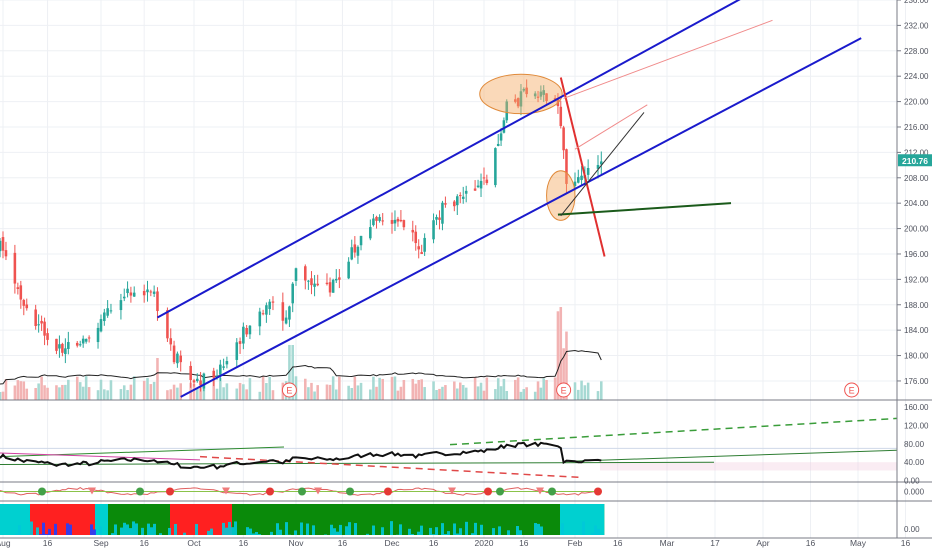  What do you see at coordinates (916, 2) in the screenshot?
I see `price-tick-label: 236.00` at bounding box center [916, 2].